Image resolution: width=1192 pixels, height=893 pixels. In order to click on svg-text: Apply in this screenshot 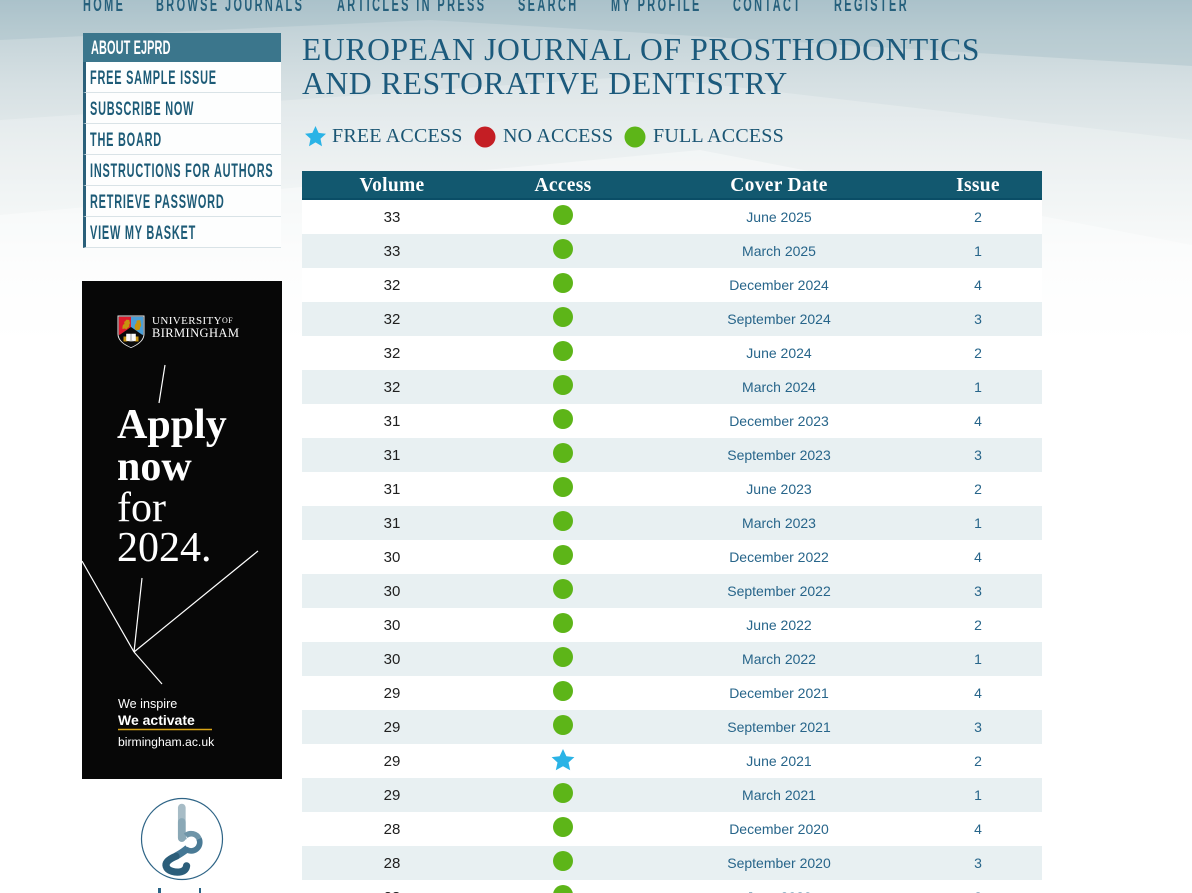, I will do `click(172, 425)`.